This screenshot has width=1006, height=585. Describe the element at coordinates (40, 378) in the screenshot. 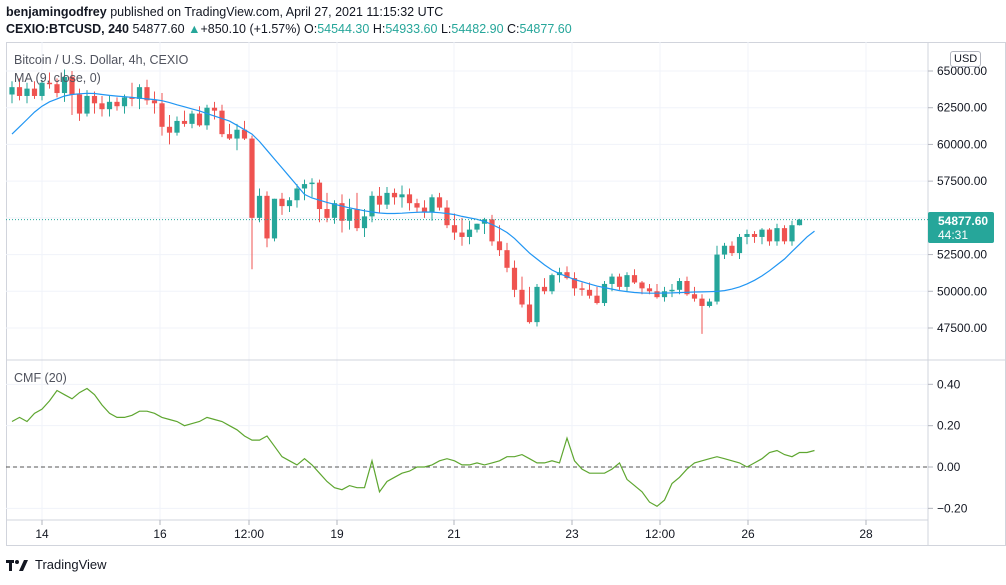

I see `cmf-legend: CMF (20)` at that location.